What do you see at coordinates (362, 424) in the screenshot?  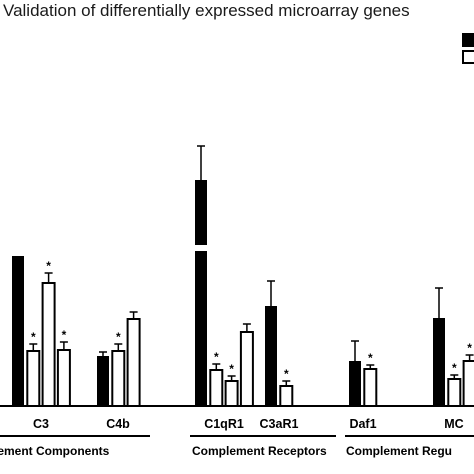 I see `x-tick-label: Daf1` at bounding box center [362, 424].